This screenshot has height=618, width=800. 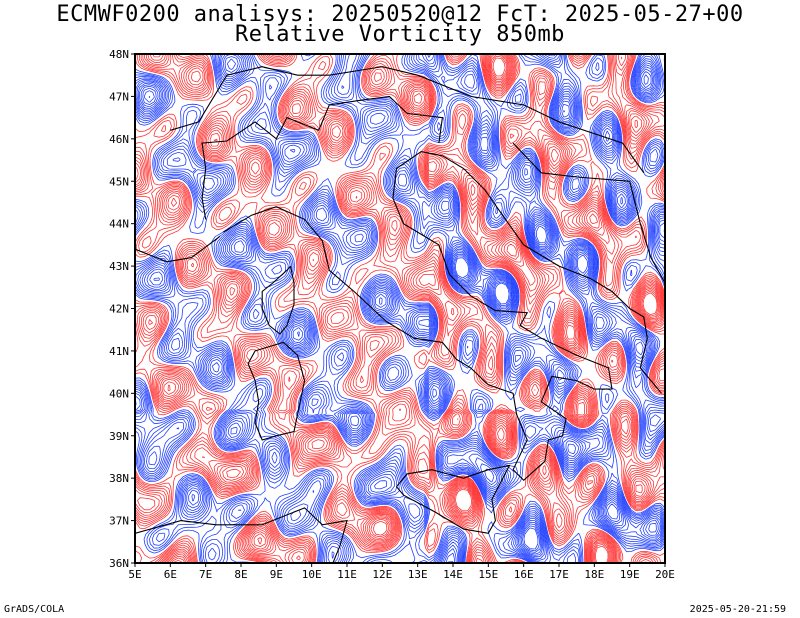 What do you see at coordinates (347, 574) in the screenshot?
I see `lon-tick-label: 11E` at bounding box center [347, 574].